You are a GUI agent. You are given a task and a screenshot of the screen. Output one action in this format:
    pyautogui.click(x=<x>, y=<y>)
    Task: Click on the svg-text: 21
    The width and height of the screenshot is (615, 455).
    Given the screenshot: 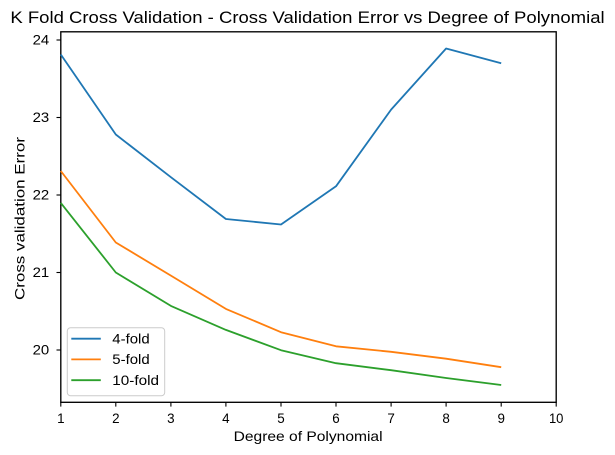 What is the action you would take?
    pyautogui.click(x=41, y=272)
    